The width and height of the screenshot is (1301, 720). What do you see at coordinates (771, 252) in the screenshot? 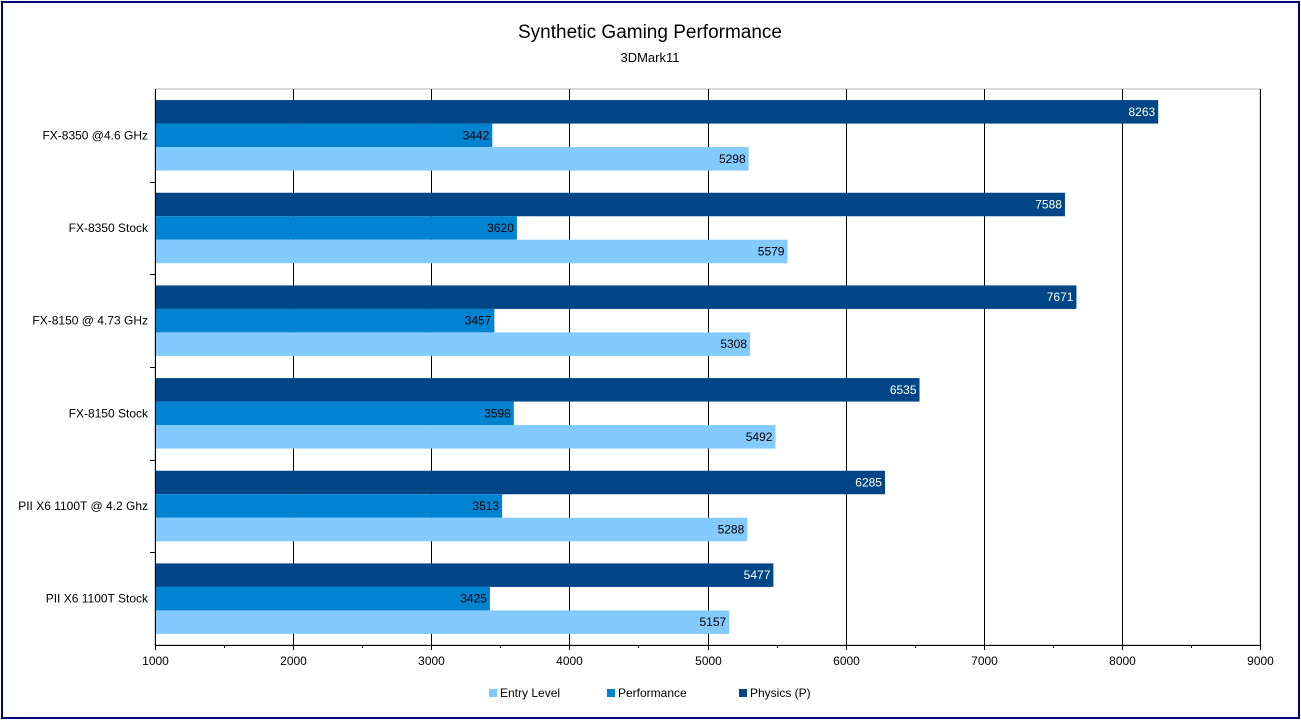
I see `data-label: 5579` at bounding box center [771, 252].